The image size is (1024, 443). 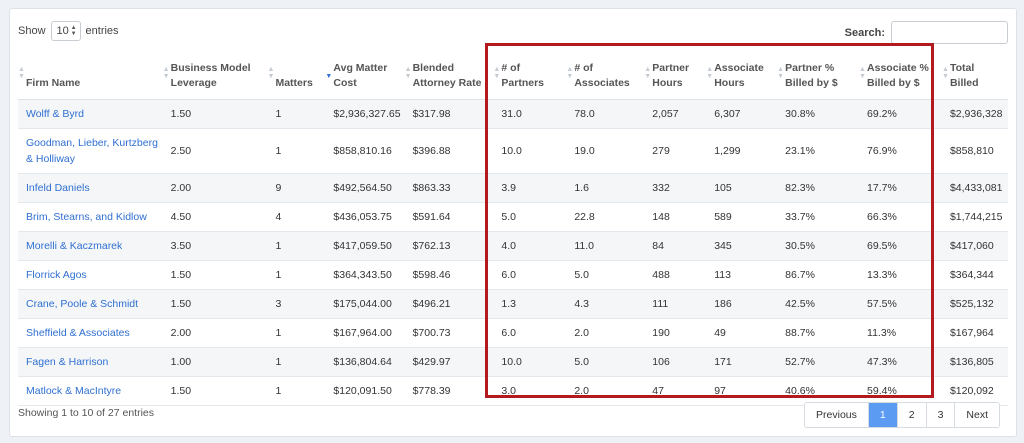 I want to click on cell-avg-matter-cost: $364,343.50, so click(x=365, y=275).